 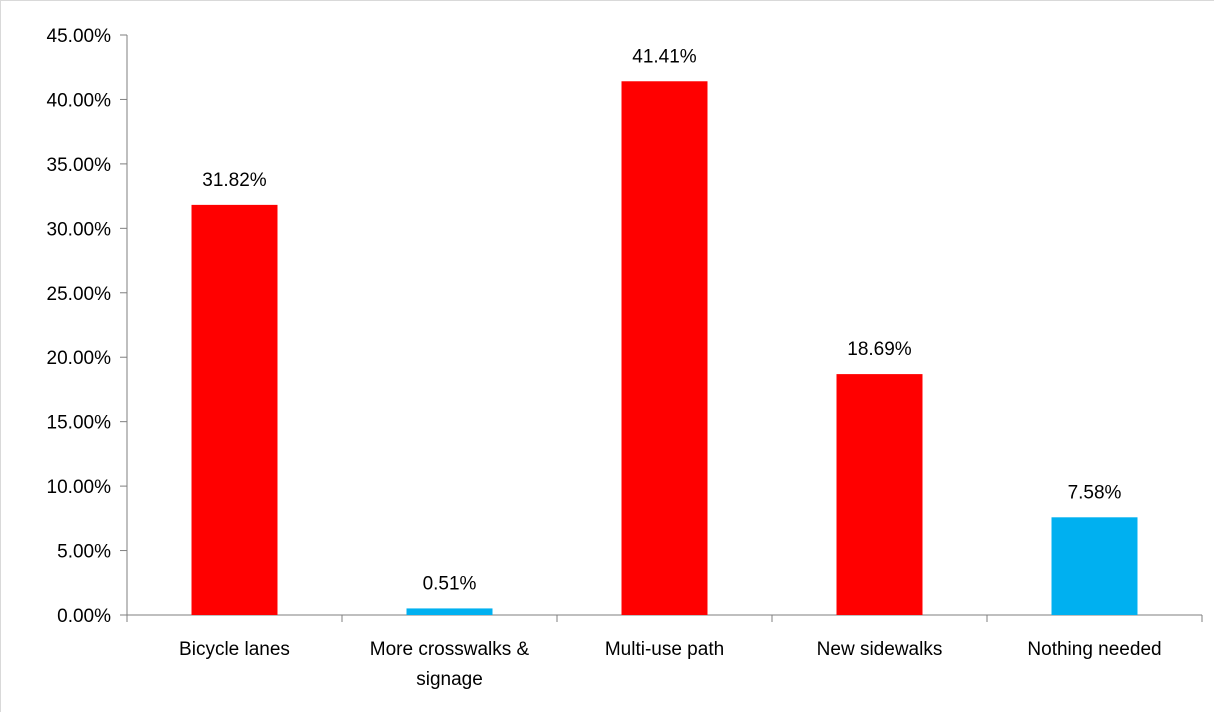 What do you see at coordinates (79, 358) in the screenshot?
I see `y-tick-label: 20.00%` at bounding box center [79, 358].